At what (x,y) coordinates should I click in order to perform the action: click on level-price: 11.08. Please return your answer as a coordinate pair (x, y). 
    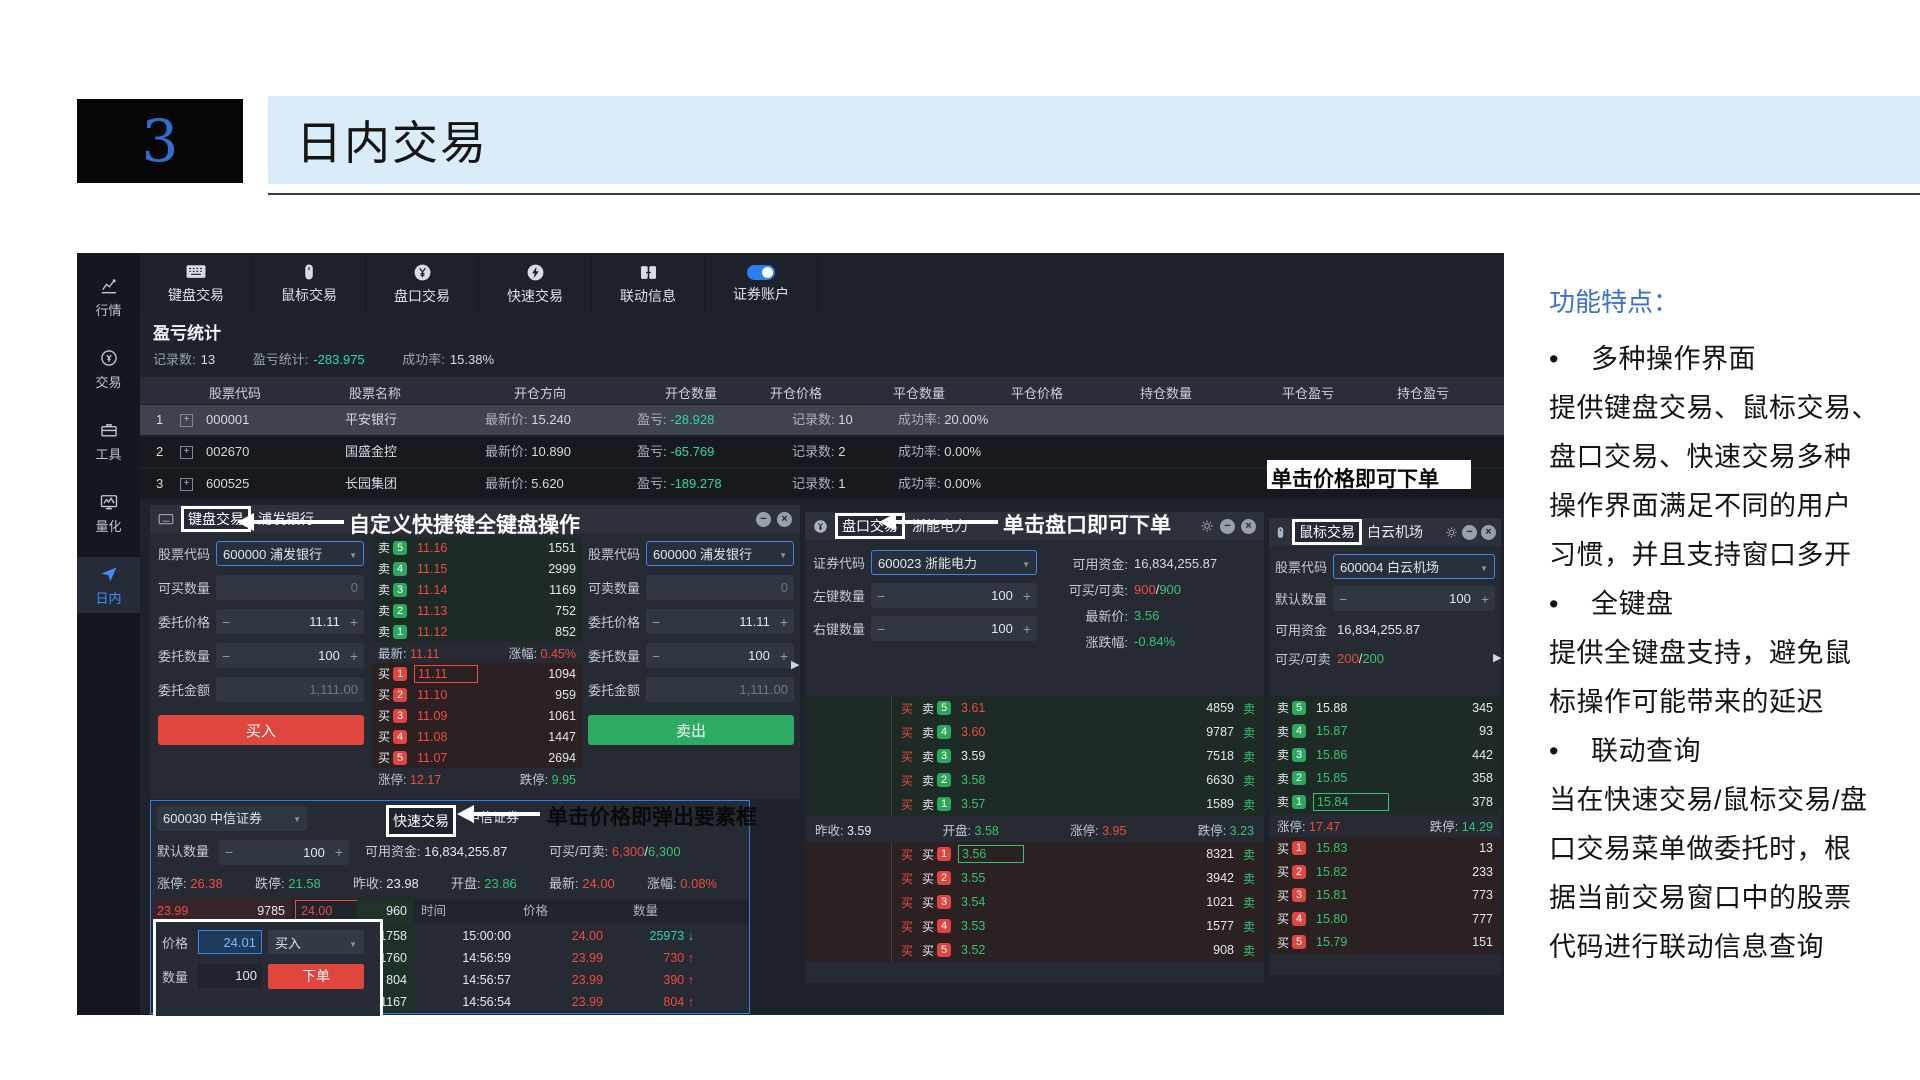
    Looking at the image, I should click on (432, 736).